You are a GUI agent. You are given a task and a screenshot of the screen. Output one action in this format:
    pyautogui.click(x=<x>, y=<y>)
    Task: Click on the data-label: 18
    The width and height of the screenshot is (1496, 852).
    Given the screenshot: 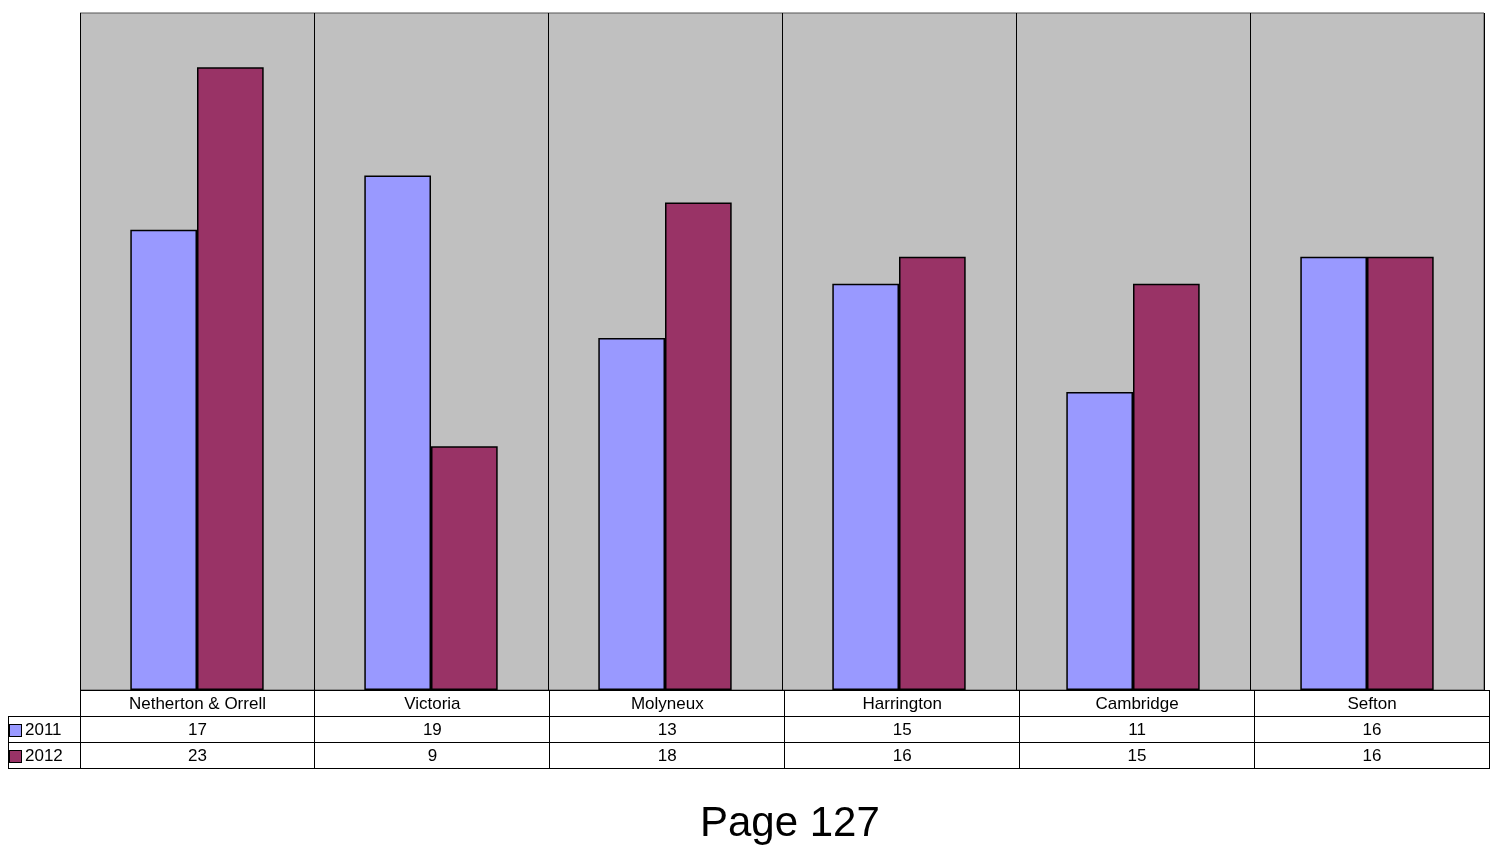 What is the action you would take?
    pyautogui.click(x=667, y=755)
    